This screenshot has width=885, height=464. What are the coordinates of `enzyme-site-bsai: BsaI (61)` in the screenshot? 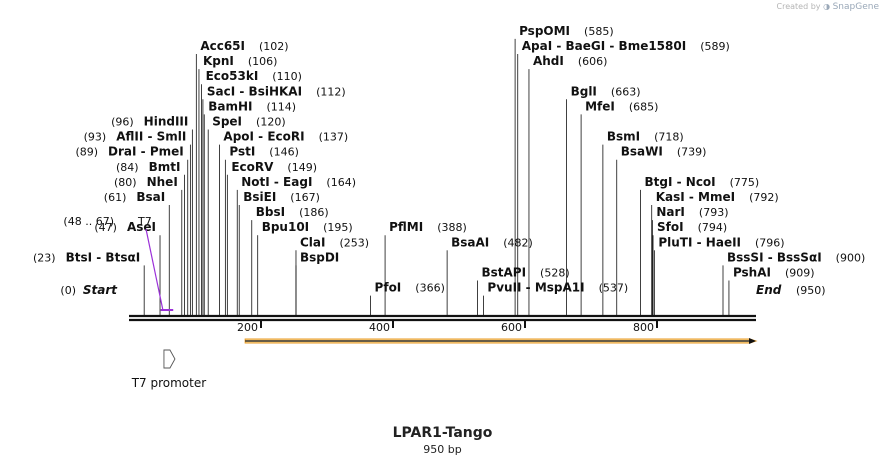 It's located at (137, 253).